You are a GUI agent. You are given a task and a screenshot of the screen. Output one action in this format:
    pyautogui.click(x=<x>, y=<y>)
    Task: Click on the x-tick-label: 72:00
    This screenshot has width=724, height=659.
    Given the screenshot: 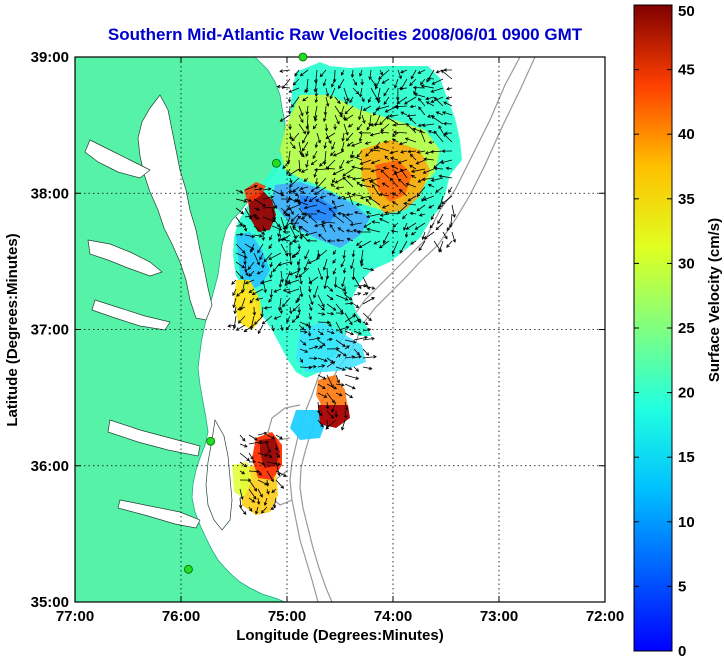 What is the action you would take?
    pyautogui.click(x=605, y=616)
    